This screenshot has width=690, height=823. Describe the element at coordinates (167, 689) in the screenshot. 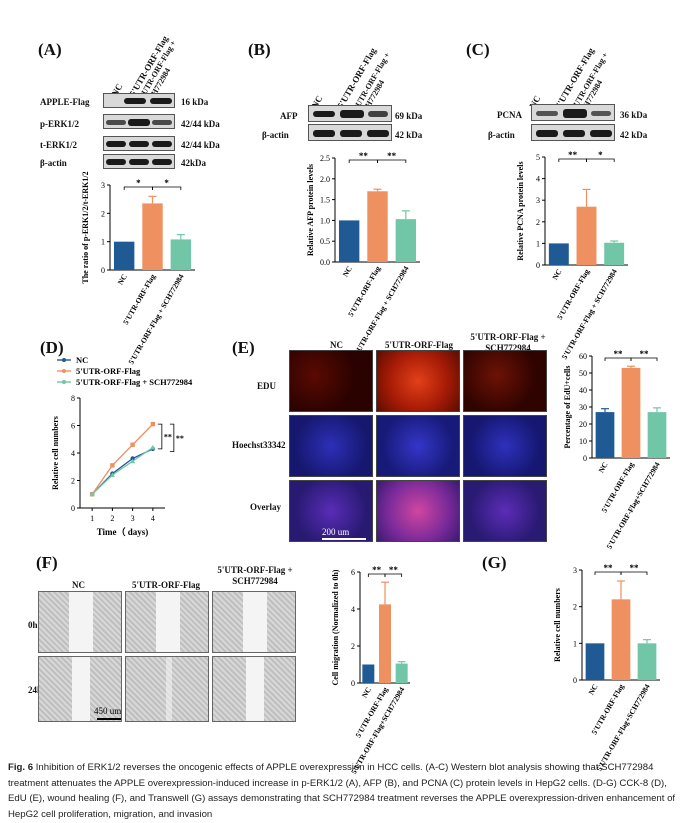

I see `wound-image-24h-flag` at that location.